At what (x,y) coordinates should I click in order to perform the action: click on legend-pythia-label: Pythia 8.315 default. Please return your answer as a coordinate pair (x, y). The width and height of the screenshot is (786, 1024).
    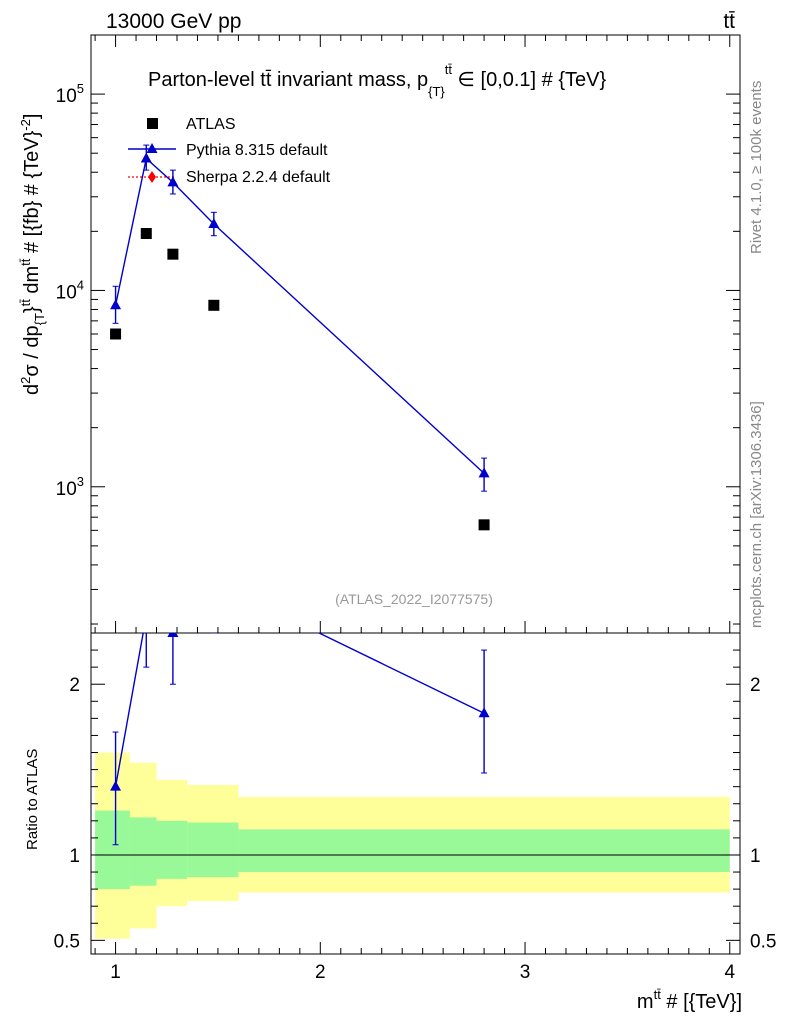
    Looking at the image, I should click on (257, 150).